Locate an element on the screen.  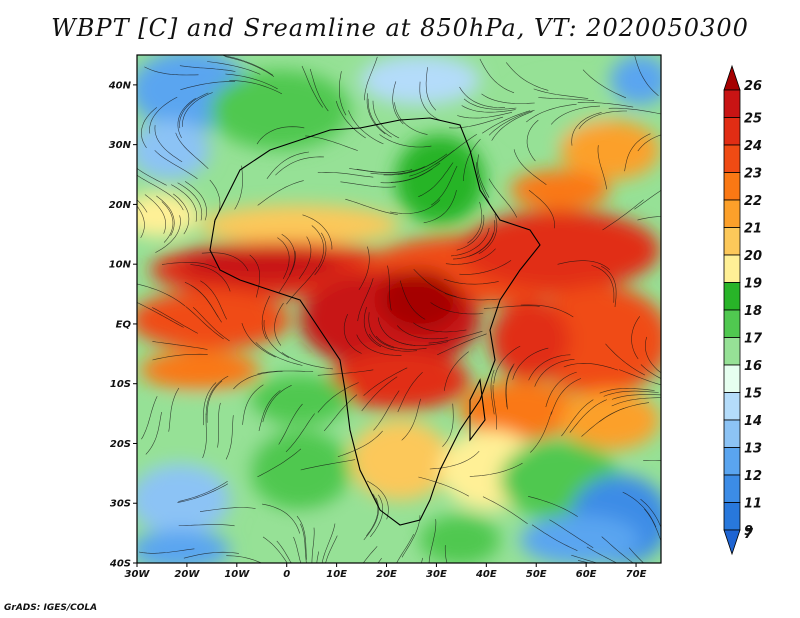
lon-tick-label: 10E is located at coordinates (336, 574).